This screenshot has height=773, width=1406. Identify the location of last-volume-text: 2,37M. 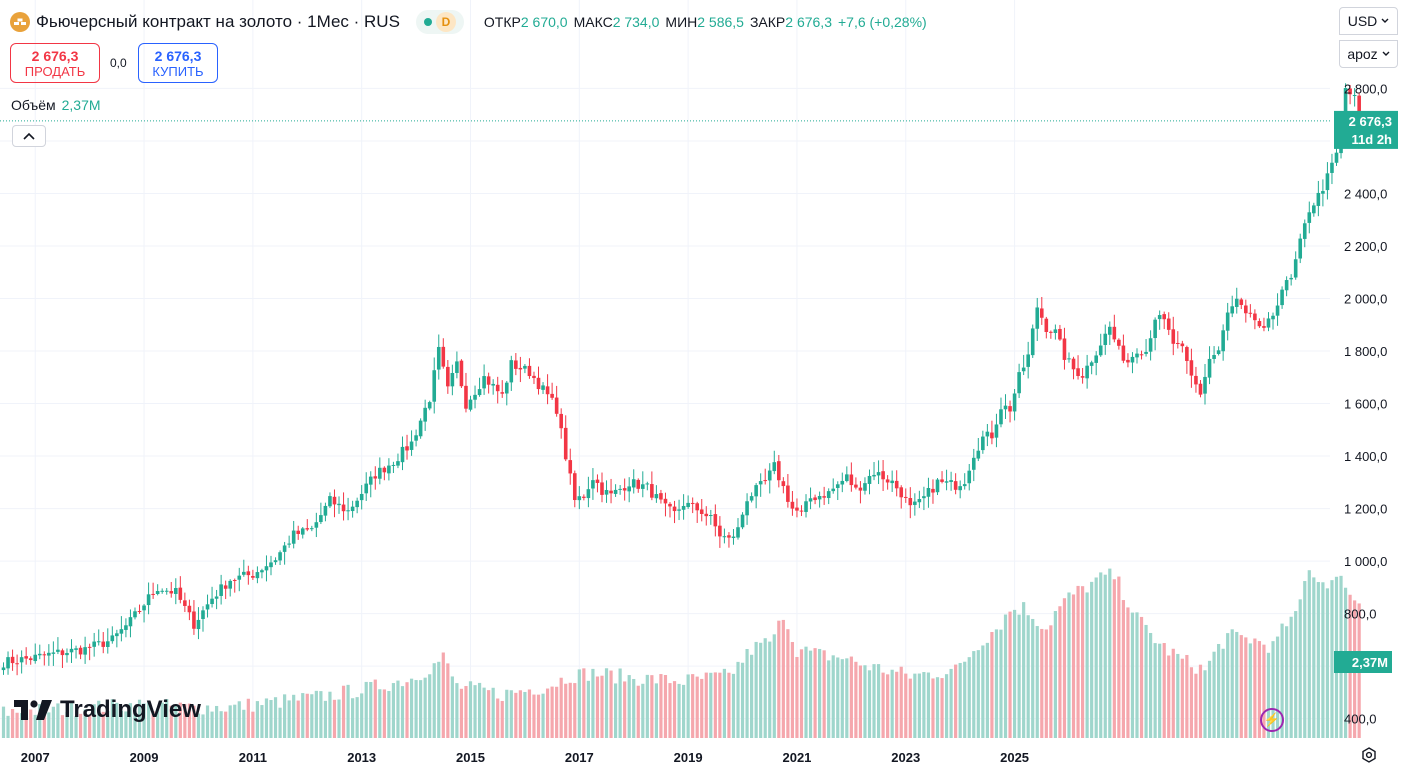
(1370, 662).